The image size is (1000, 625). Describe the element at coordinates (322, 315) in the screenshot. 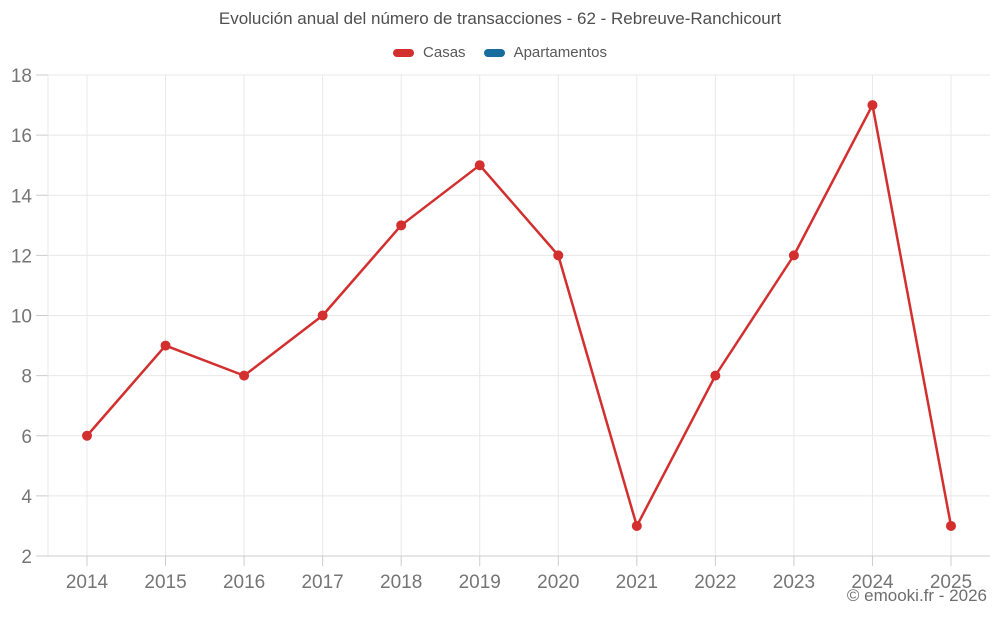

I see `casas-point-2017` at that location.